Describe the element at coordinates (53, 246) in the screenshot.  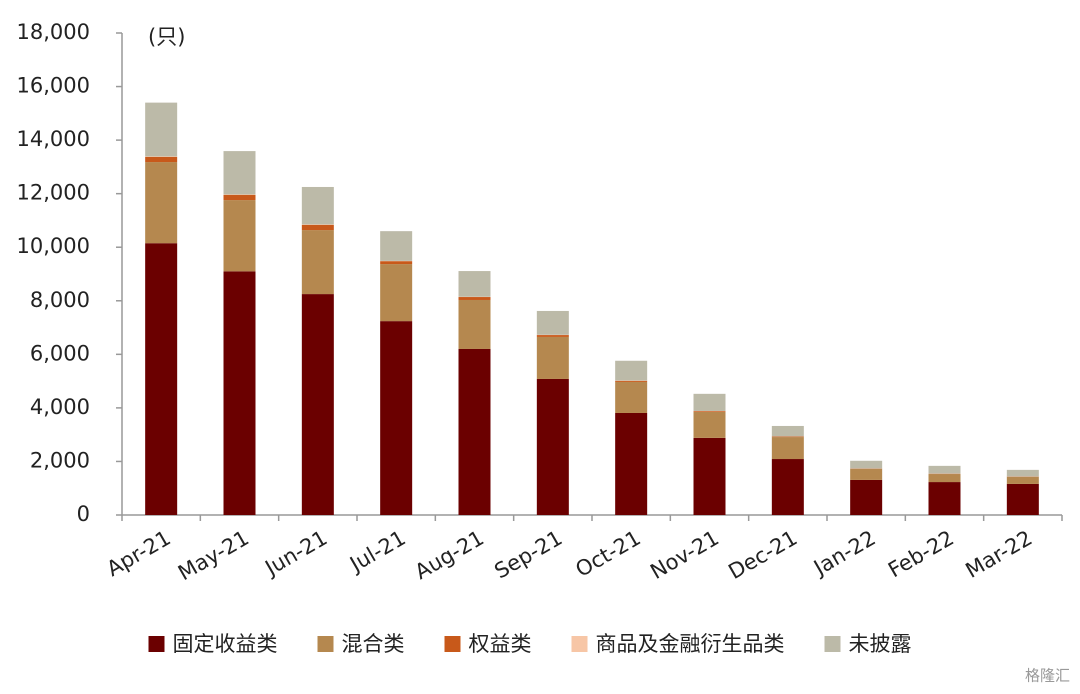
I see `y-tick-label: 10,000` at that location.